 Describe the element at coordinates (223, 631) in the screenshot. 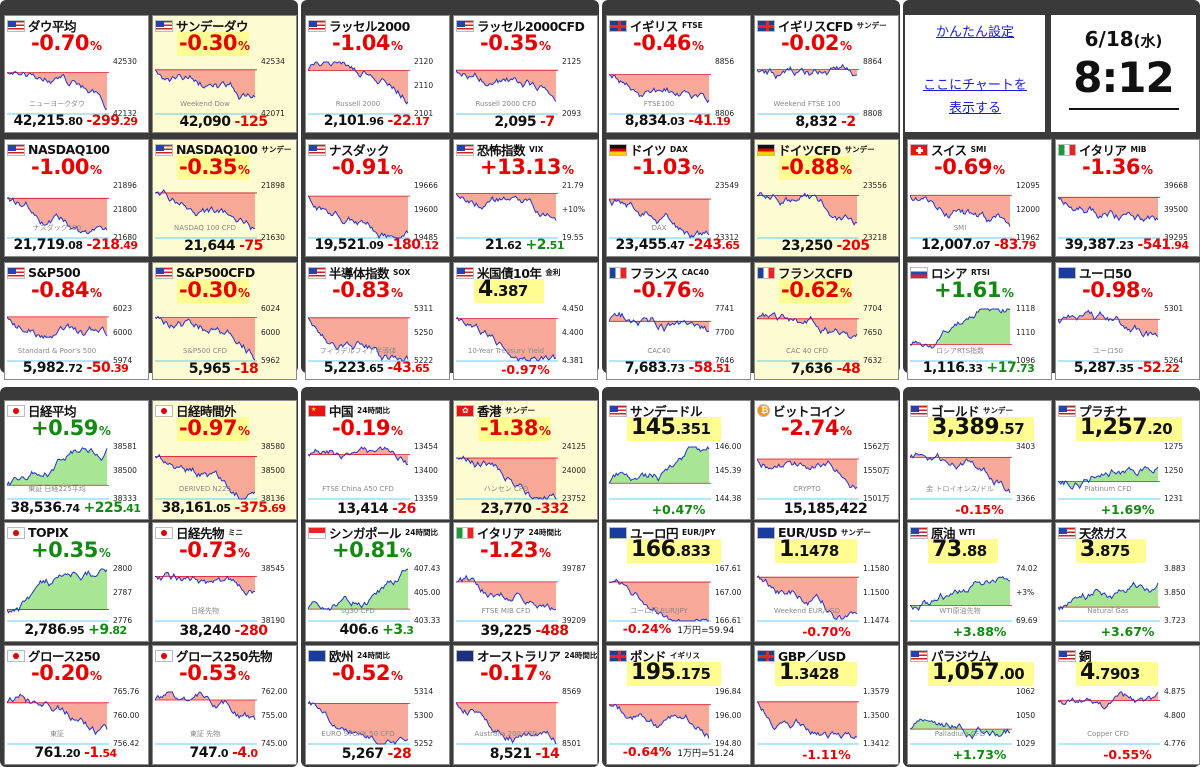

I see `price-row: 38,240 -280` at that location.